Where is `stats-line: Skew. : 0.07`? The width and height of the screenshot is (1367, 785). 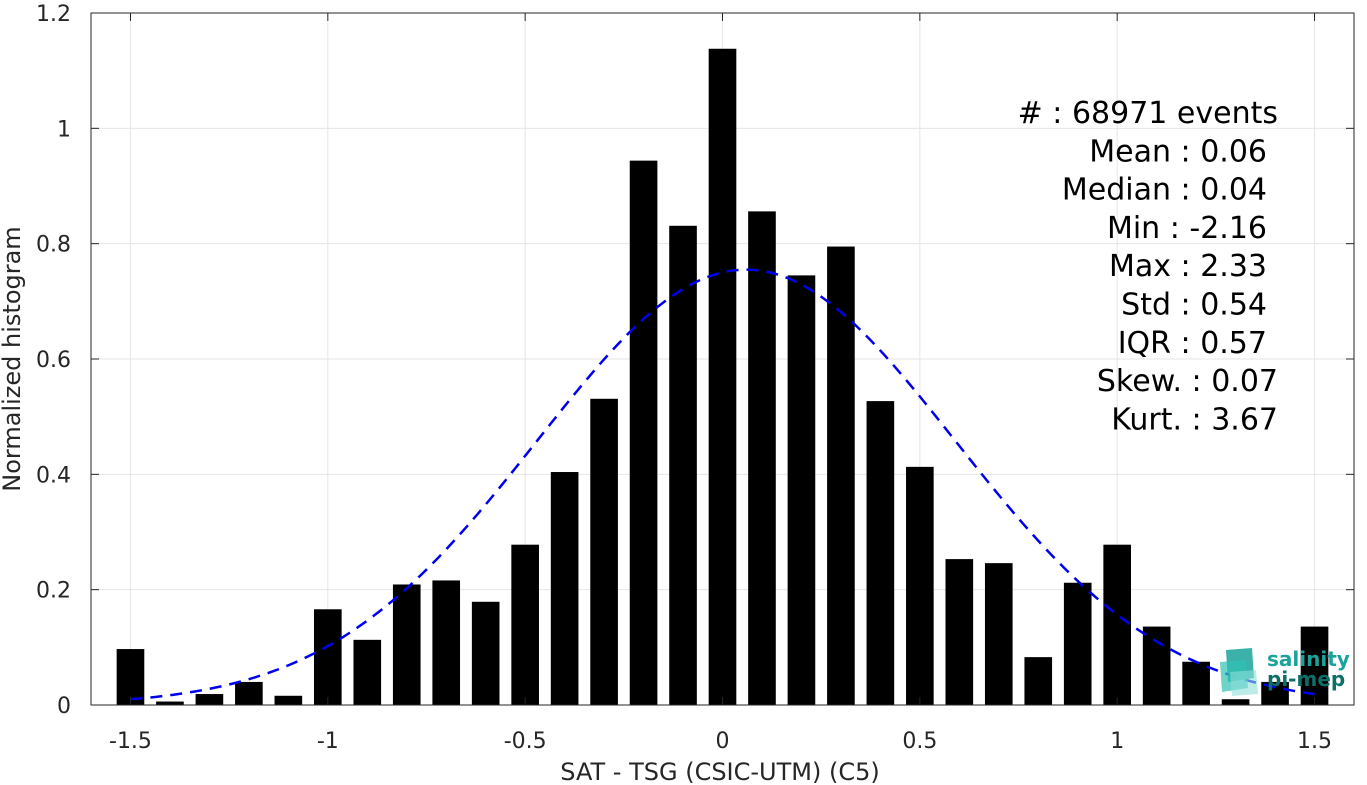 stats-line: Skew. : 0.07 is located at coordinates (1187, 381).